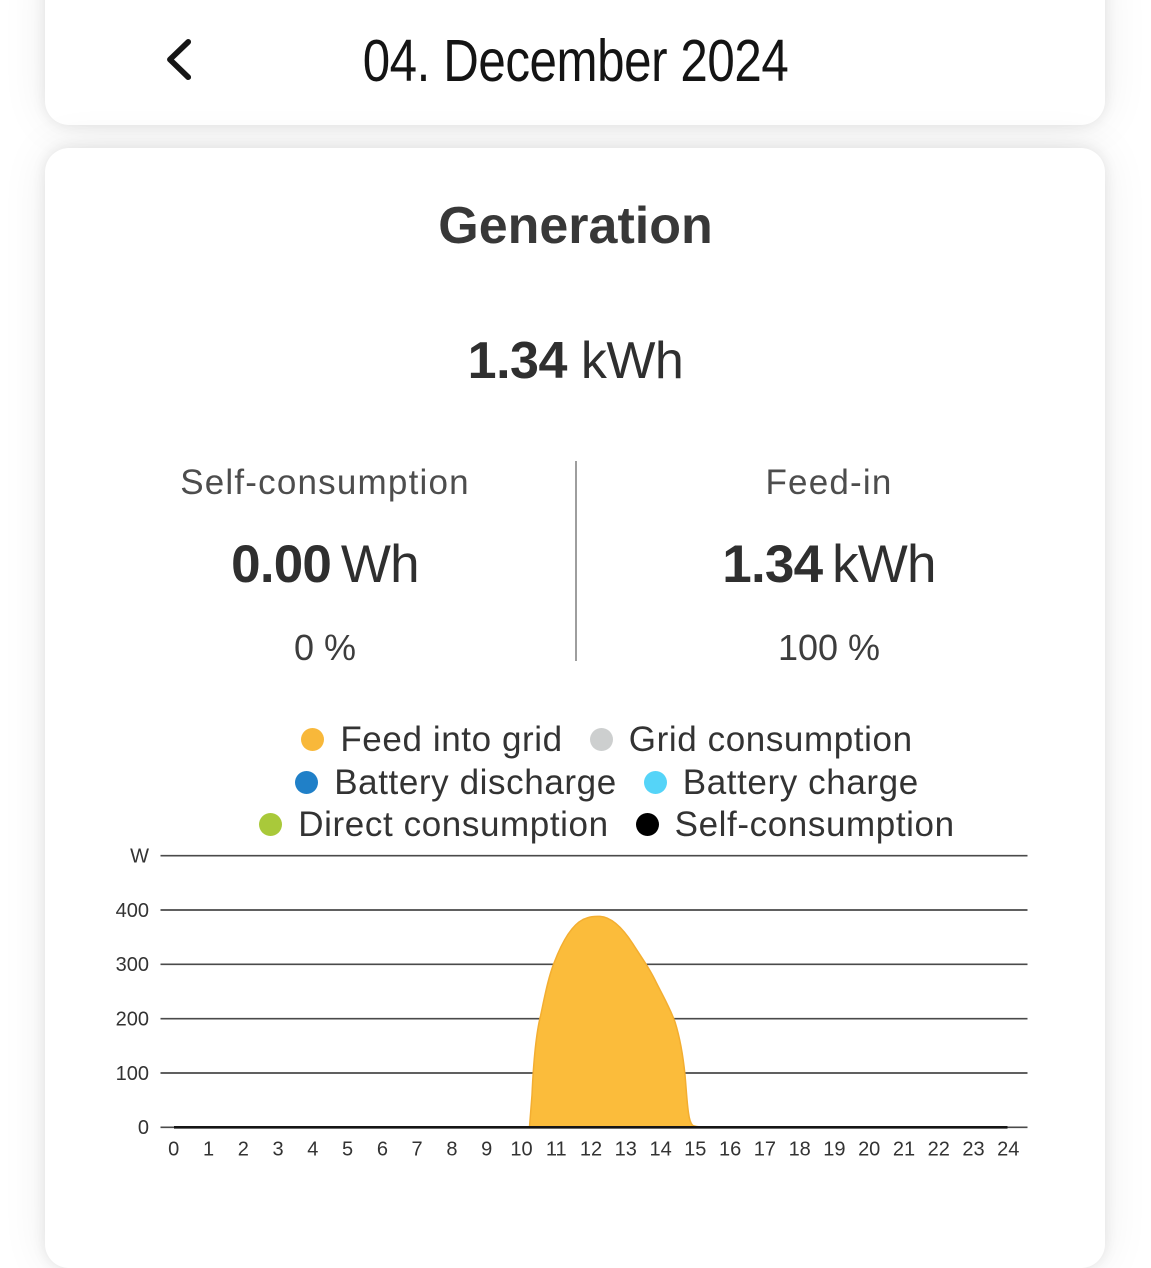 Image resolution: width=1151 pixels, height=1268 pixels. I want to click on svg-text: 7, so click(417, 1150).